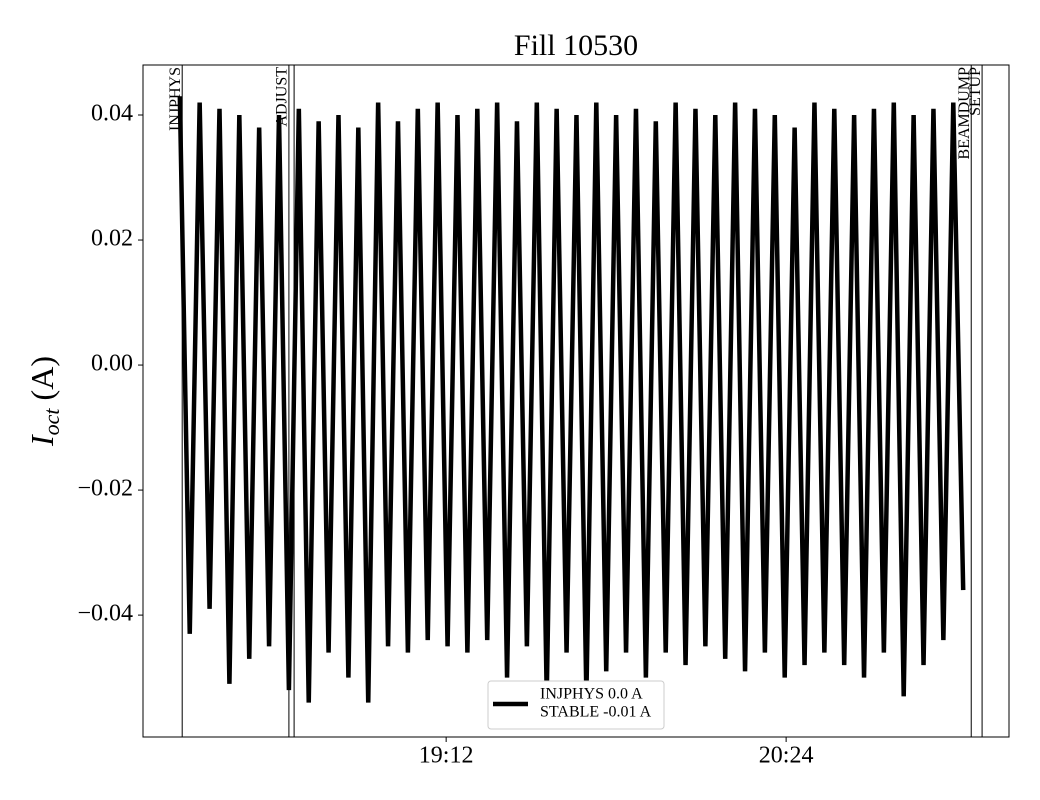 The height and width of the screenshot is (800, 1040). What do you see at coordinates (112, 114) in the screenshot?
I see `y-tick-label: 0.04` at bounding box center [112, 114].